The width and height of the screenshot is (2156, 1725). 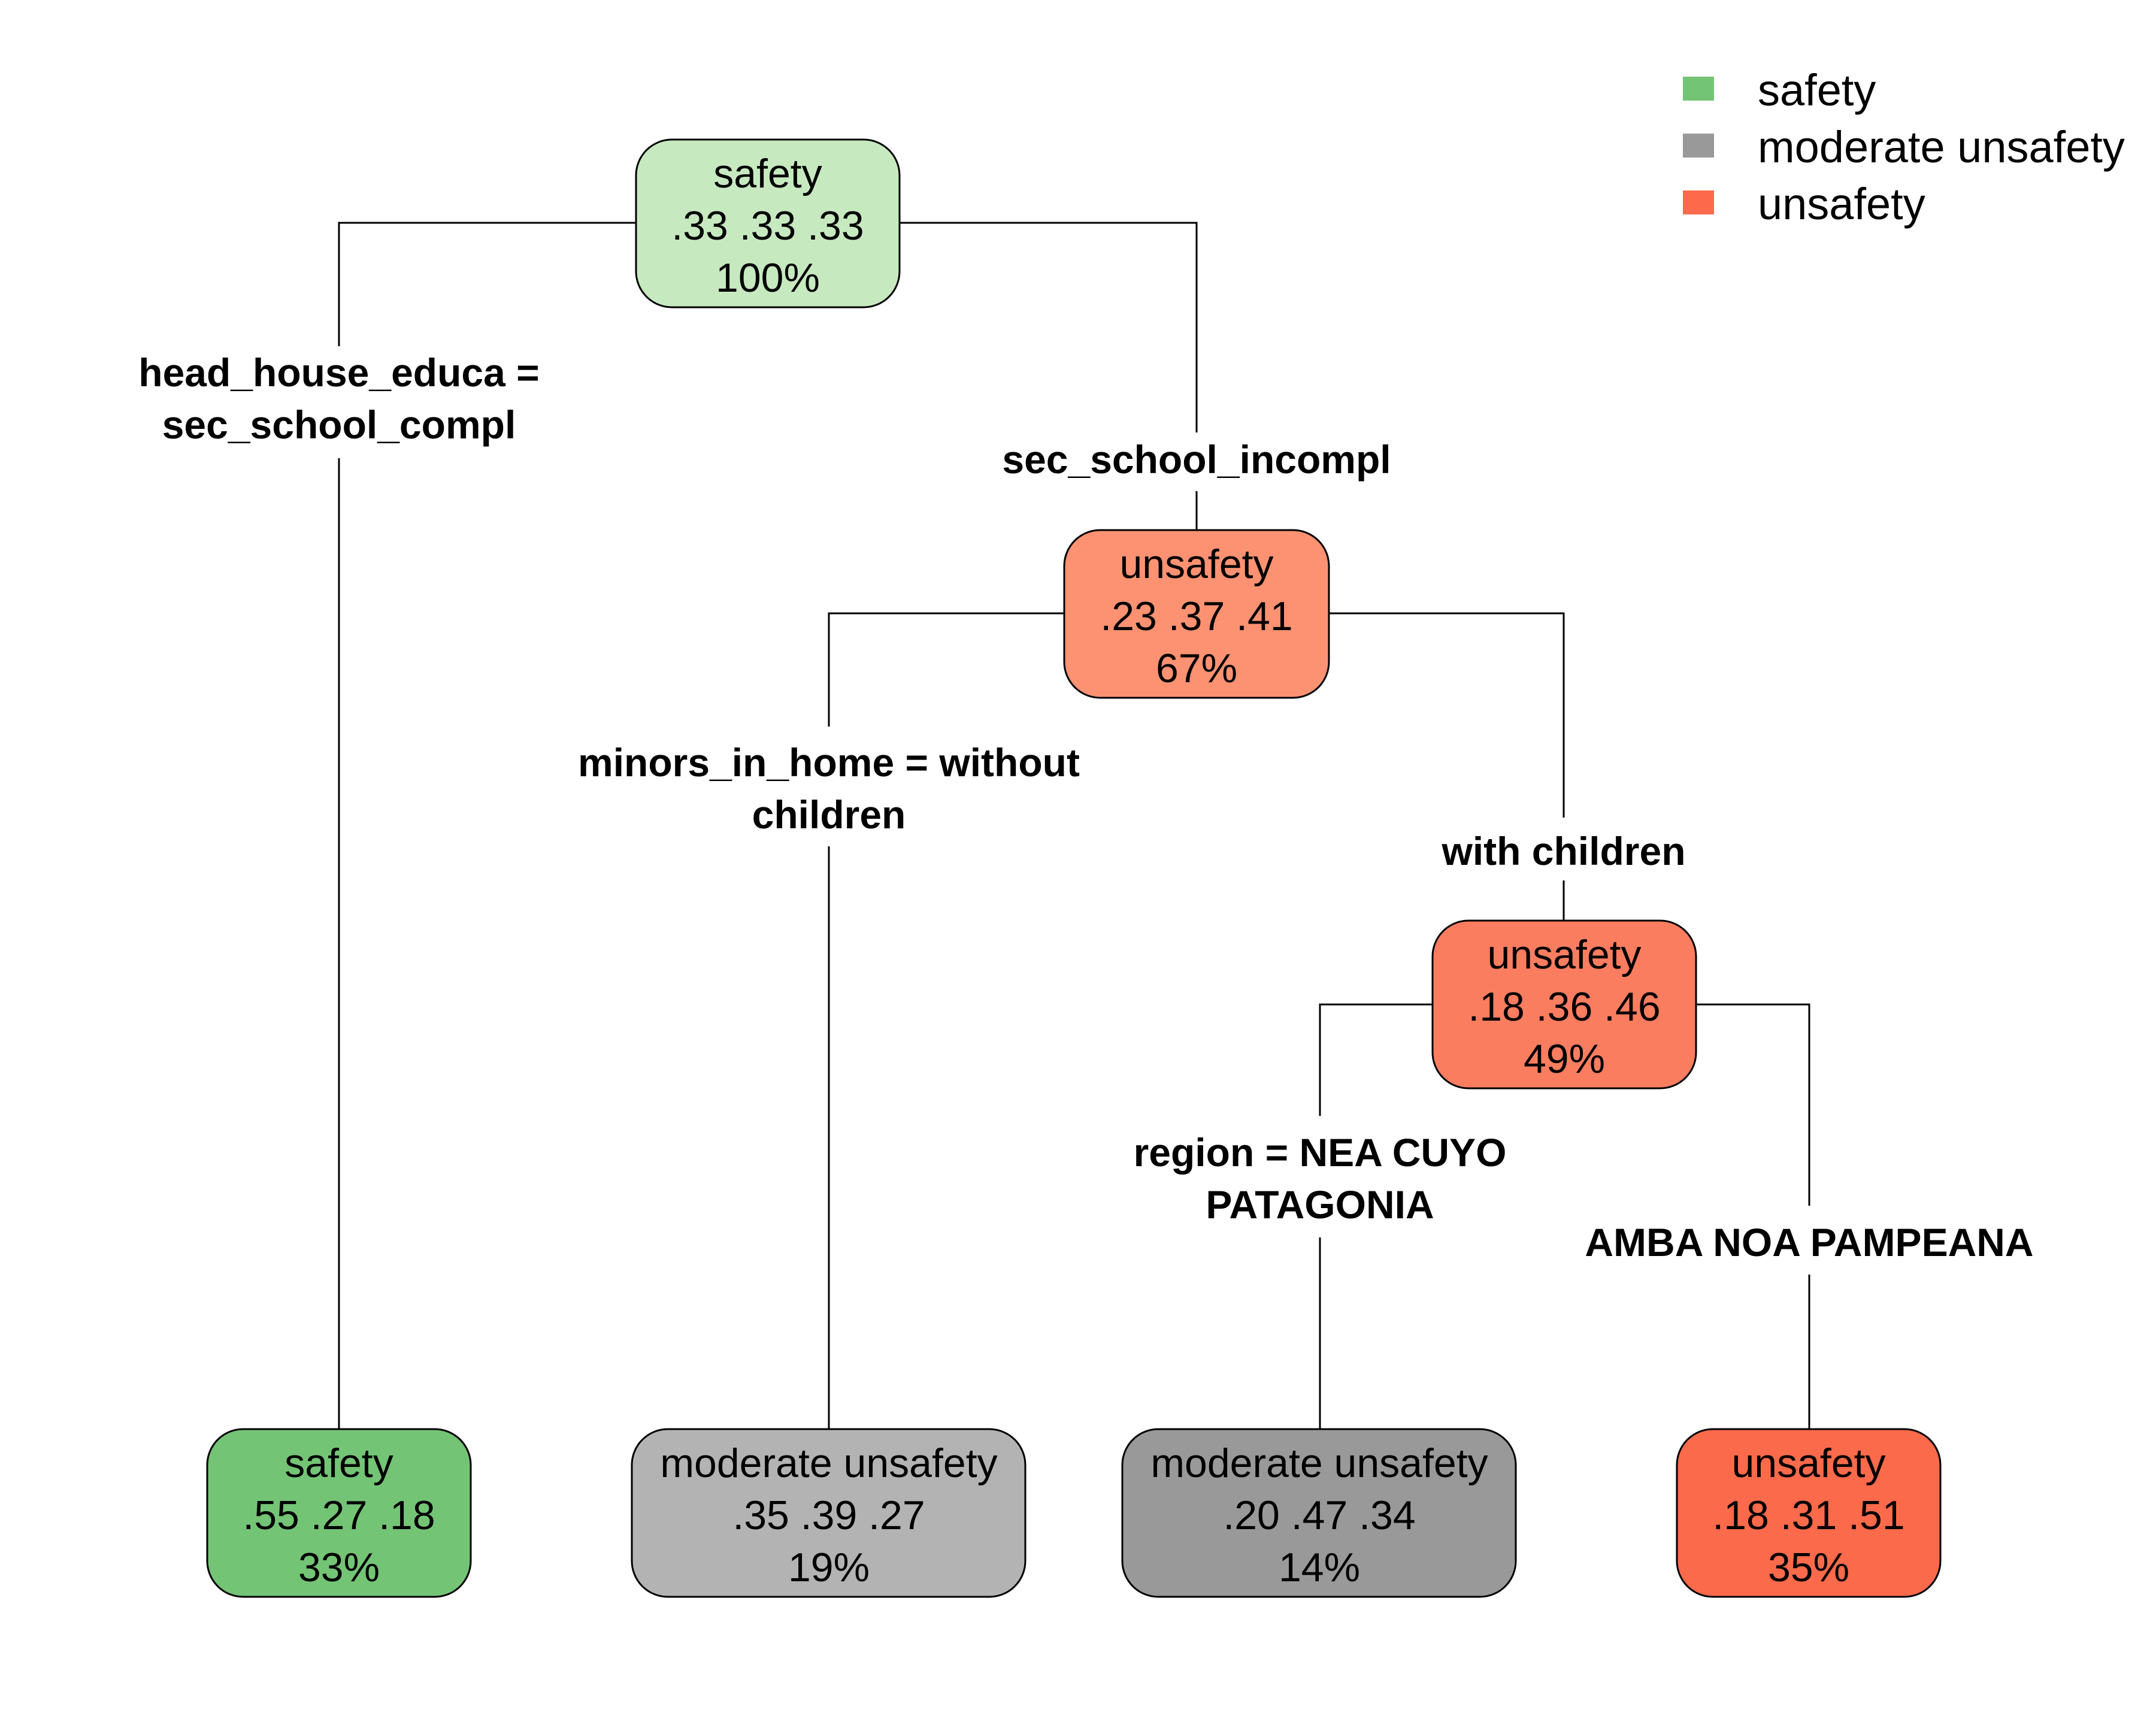 I want to click on node-probabilities: .23 .37 .41, so click(x=1196, y=616).